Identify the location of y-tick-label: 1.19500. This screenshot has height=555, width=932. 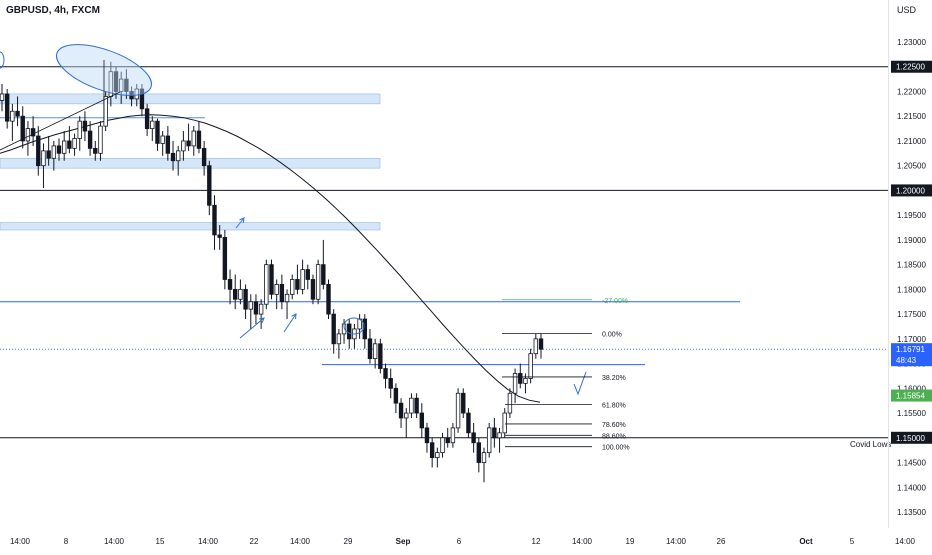
(911, 215).